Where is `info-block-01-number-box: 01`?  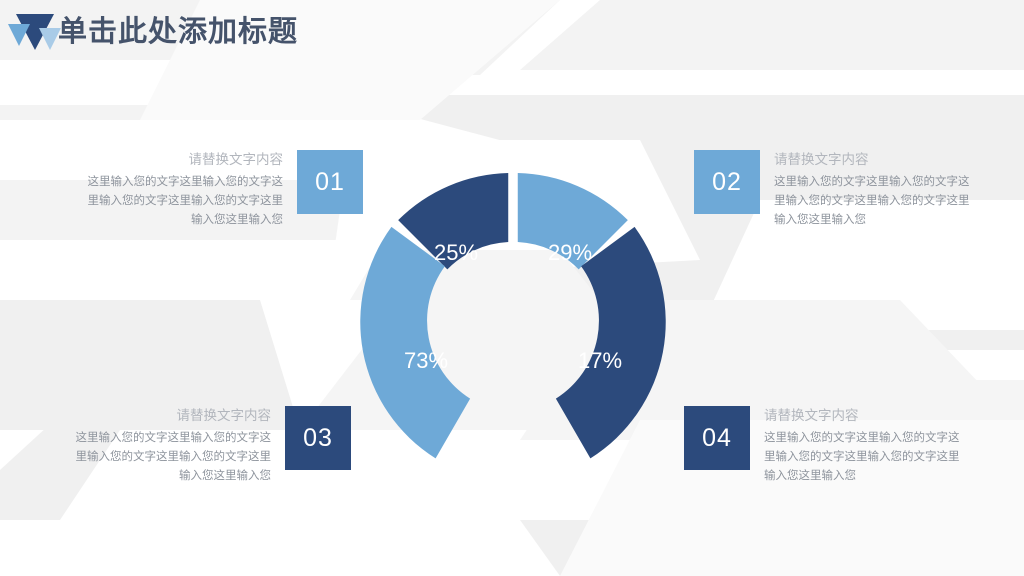 info-block-01-number-box: 01 is located at coordinates (330, 182).